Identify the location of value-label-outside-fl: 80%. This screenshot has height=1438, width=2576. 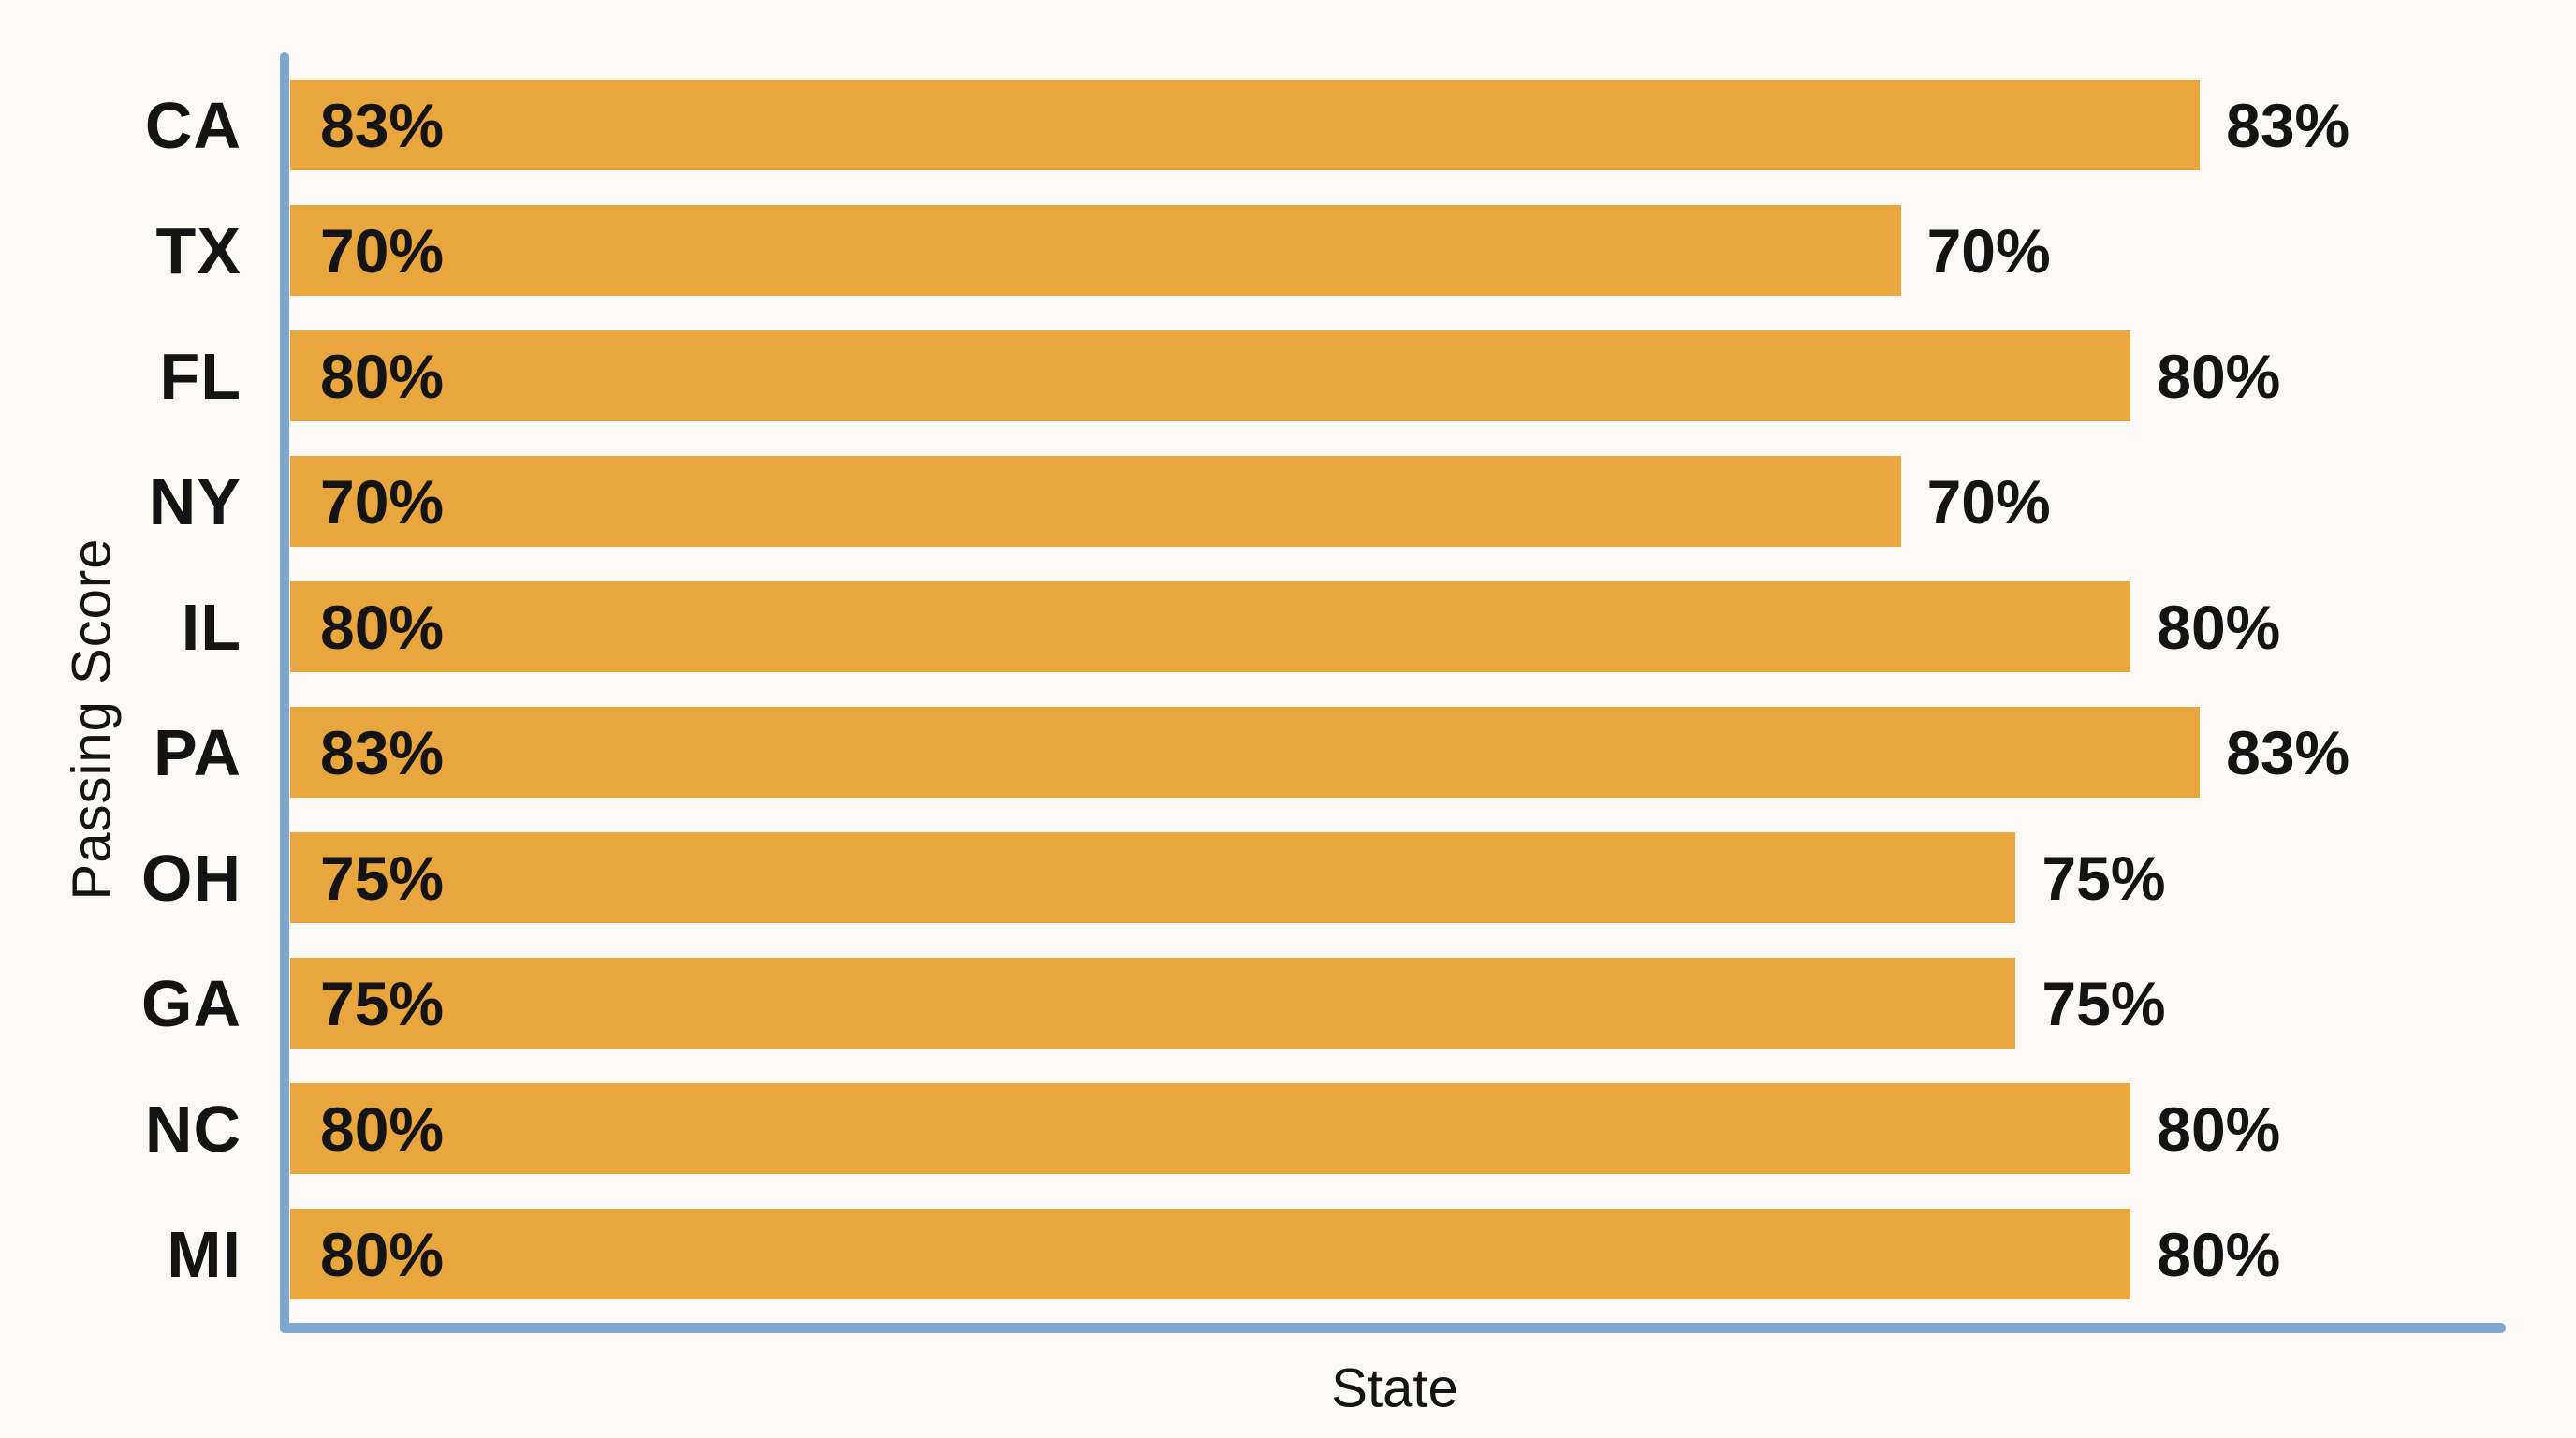
(2219, 376).